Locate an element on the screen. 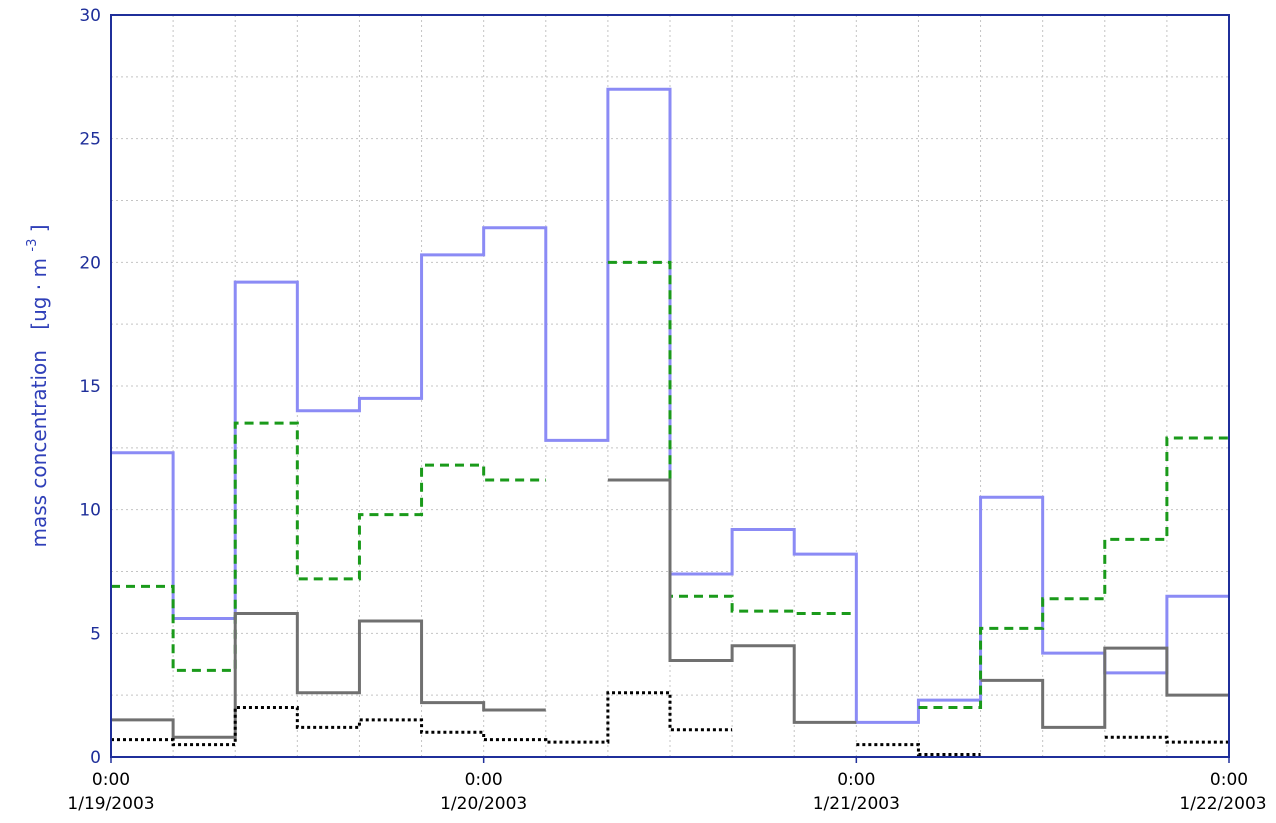 The width and height of the screenshot is (1276, 823). x-tick-label: 0:00 1/21/2003 is located at coordinates (856, 792).